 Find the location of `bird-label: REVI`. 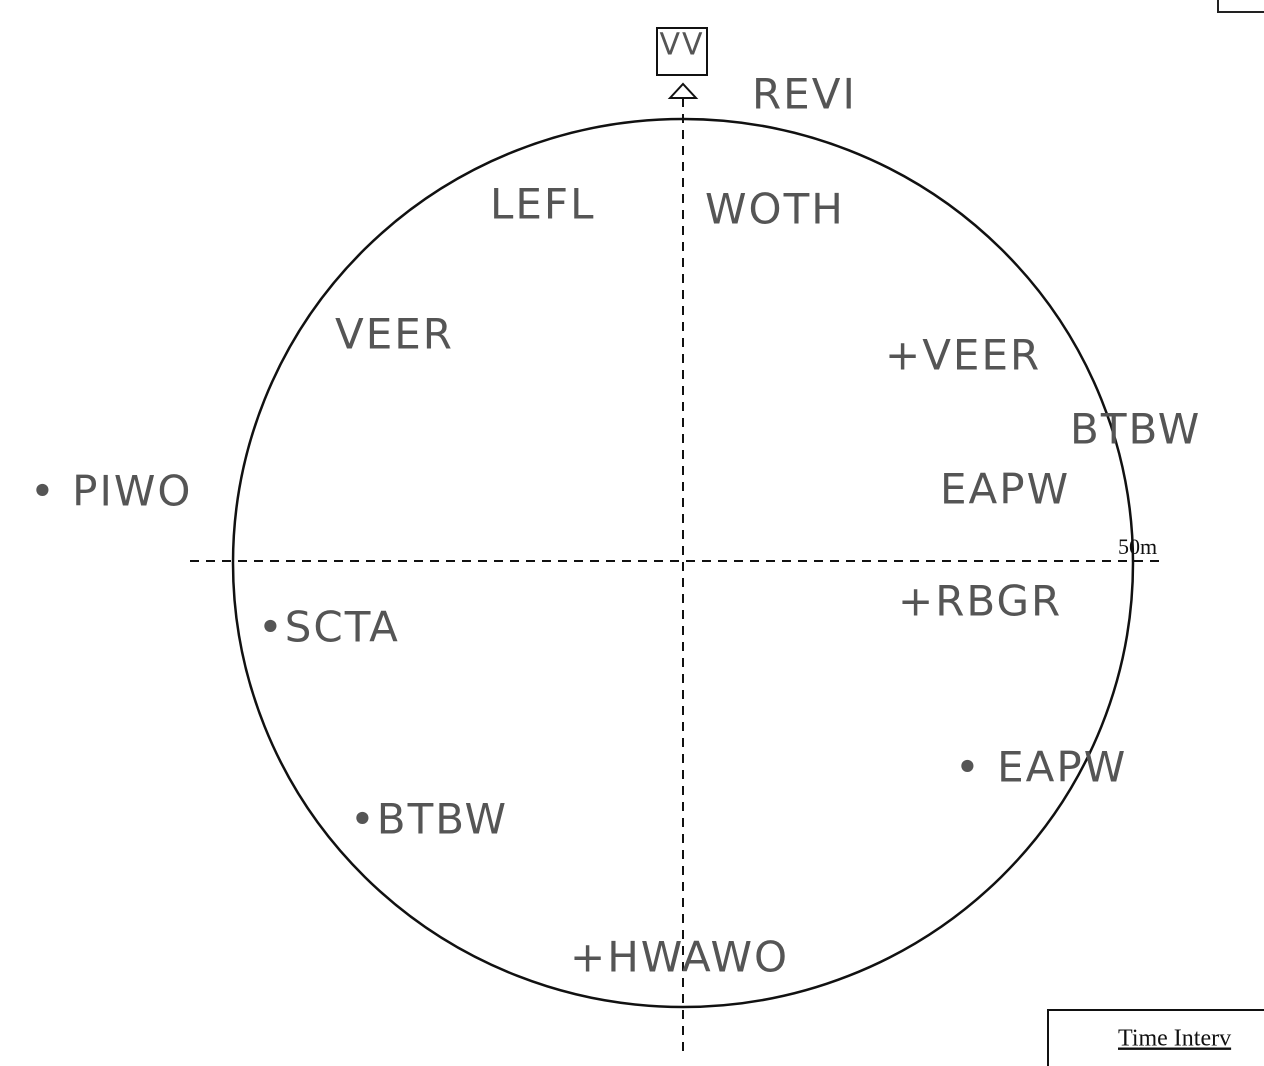

bird-label: REVI is located at coordinates (804, 94).